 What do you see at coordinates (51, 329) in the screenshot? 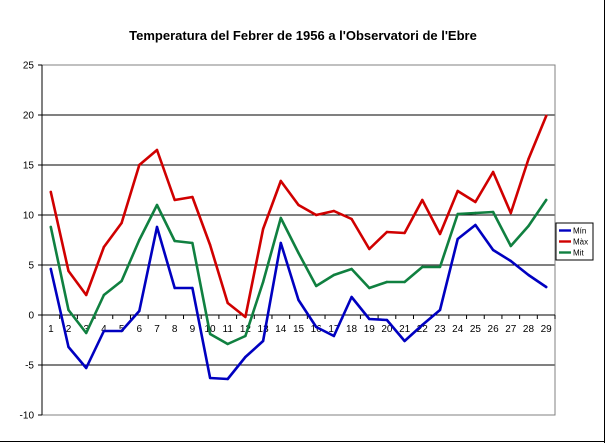
I see `x-tick-label: 1` at bounding box center [51, 329].